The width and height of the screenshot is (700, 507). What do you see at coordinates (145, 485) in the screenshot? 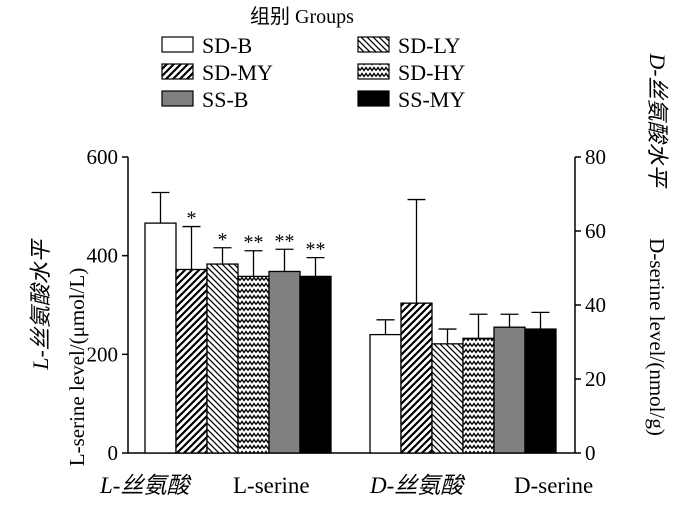
I see `group-label-cn-0: L-丝氨酸` at bounding box center [145, 485].